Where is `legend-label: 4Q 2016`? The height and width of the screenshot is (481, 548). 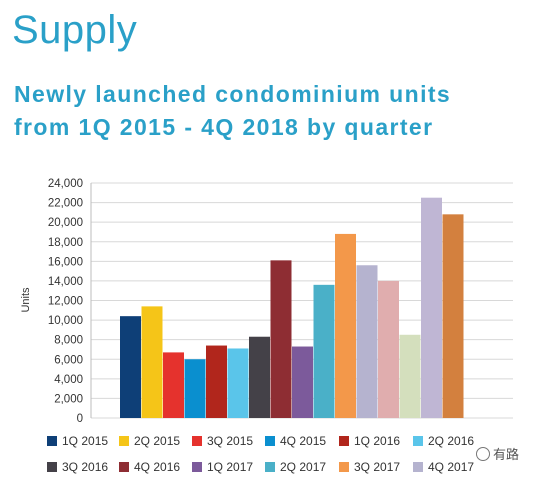
legend-label: 4Q 2016 is located at coordinates (157, 467).